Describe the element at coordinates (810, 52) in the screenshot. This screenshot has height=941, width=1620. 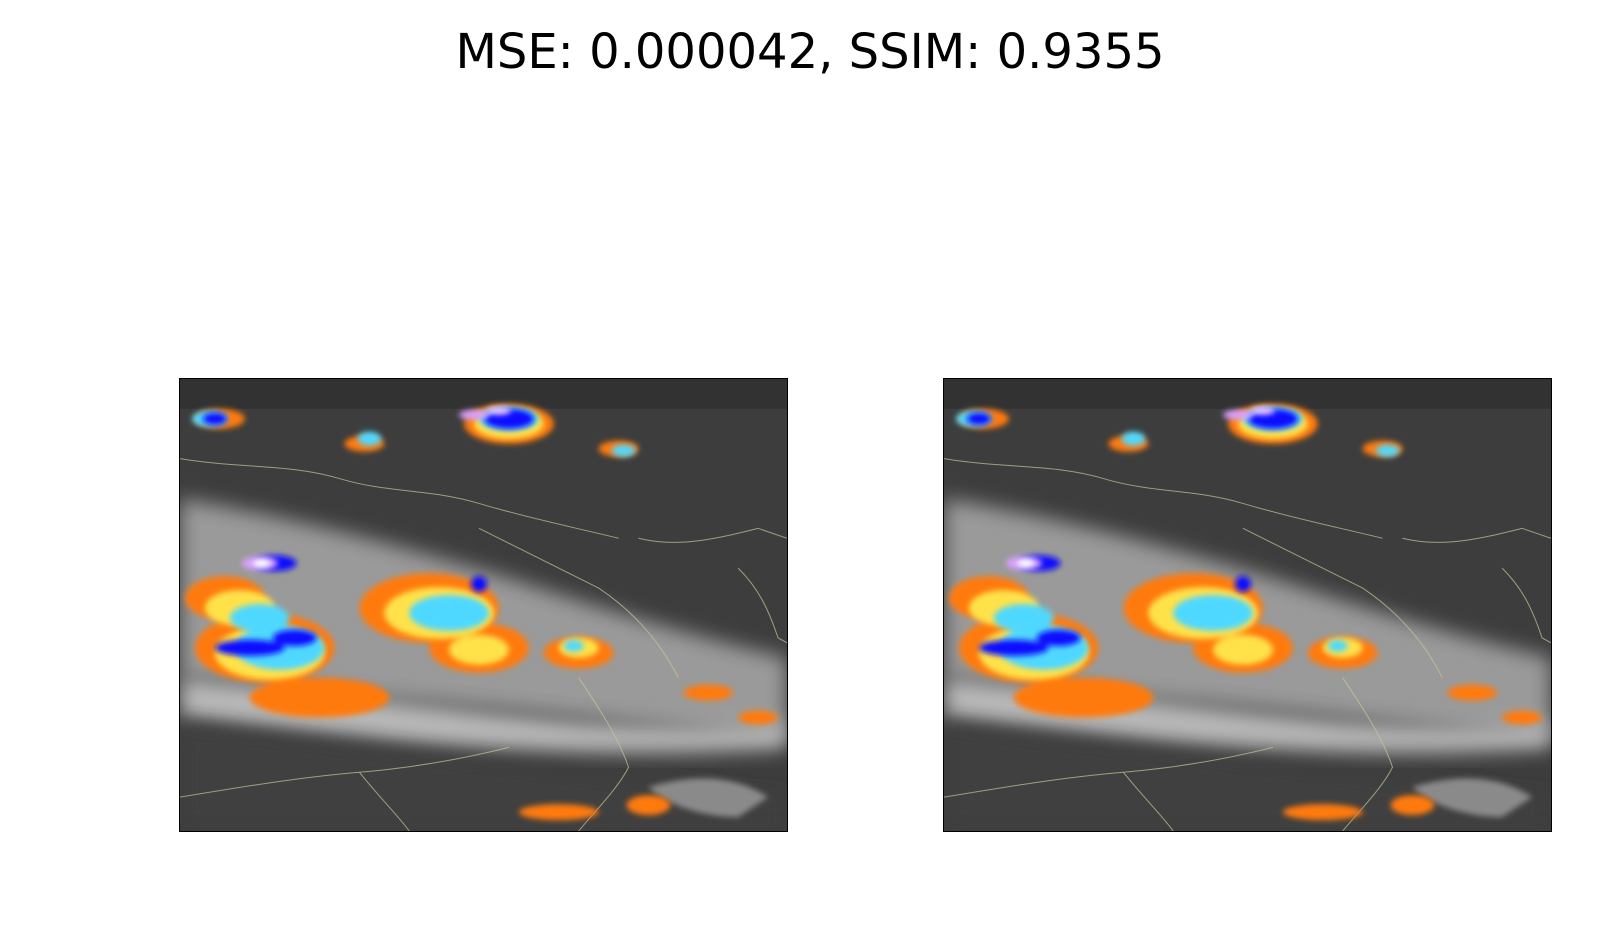
I see `figure-title: MSE: 0.000042, SSIM: 0.9355` at that location.